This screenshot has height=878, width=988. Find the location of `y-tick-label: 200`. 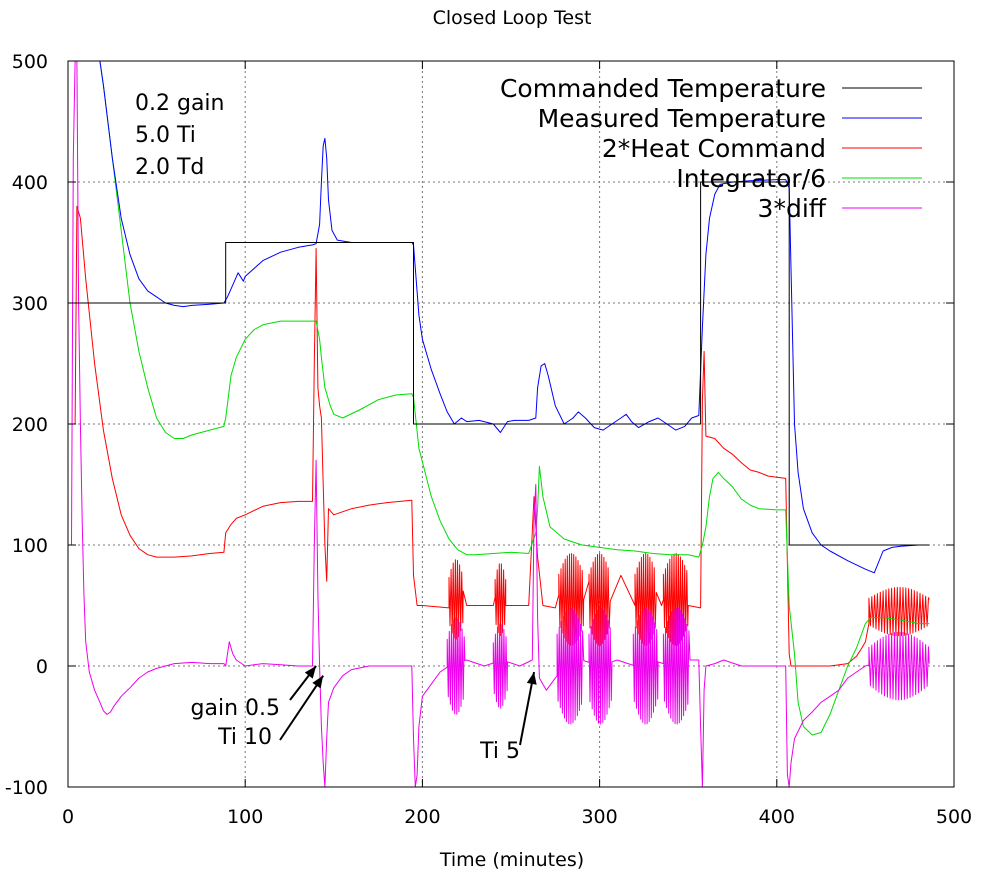

y-tick-label: 200 is located at coordinates (30, 425).